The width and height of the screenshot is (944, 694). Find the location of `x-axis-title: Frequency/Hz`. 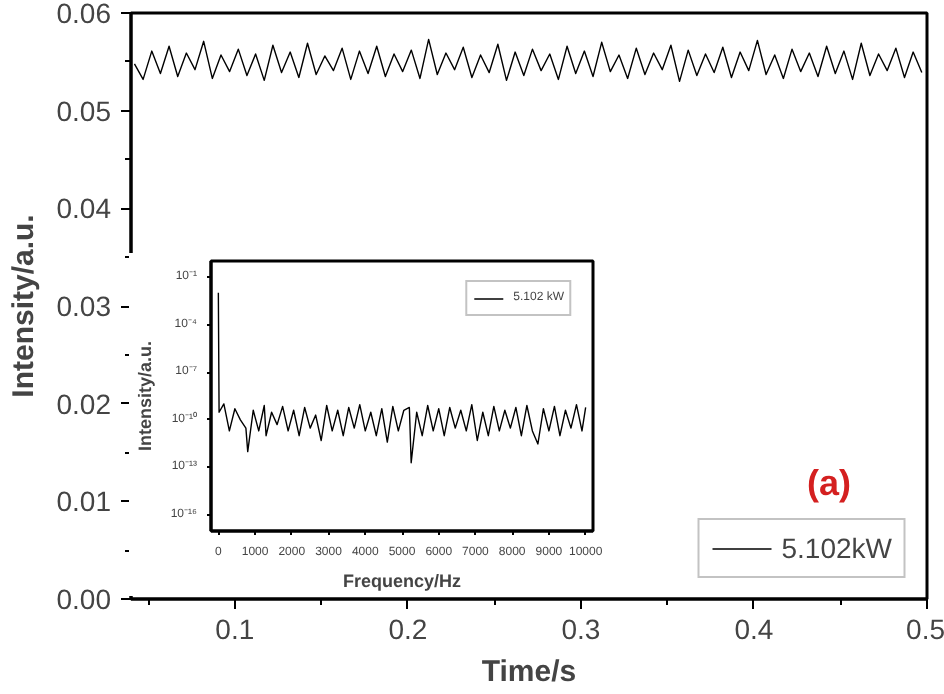

x-axis-title: Frequency/Hz is located at coordinates (402, 581).